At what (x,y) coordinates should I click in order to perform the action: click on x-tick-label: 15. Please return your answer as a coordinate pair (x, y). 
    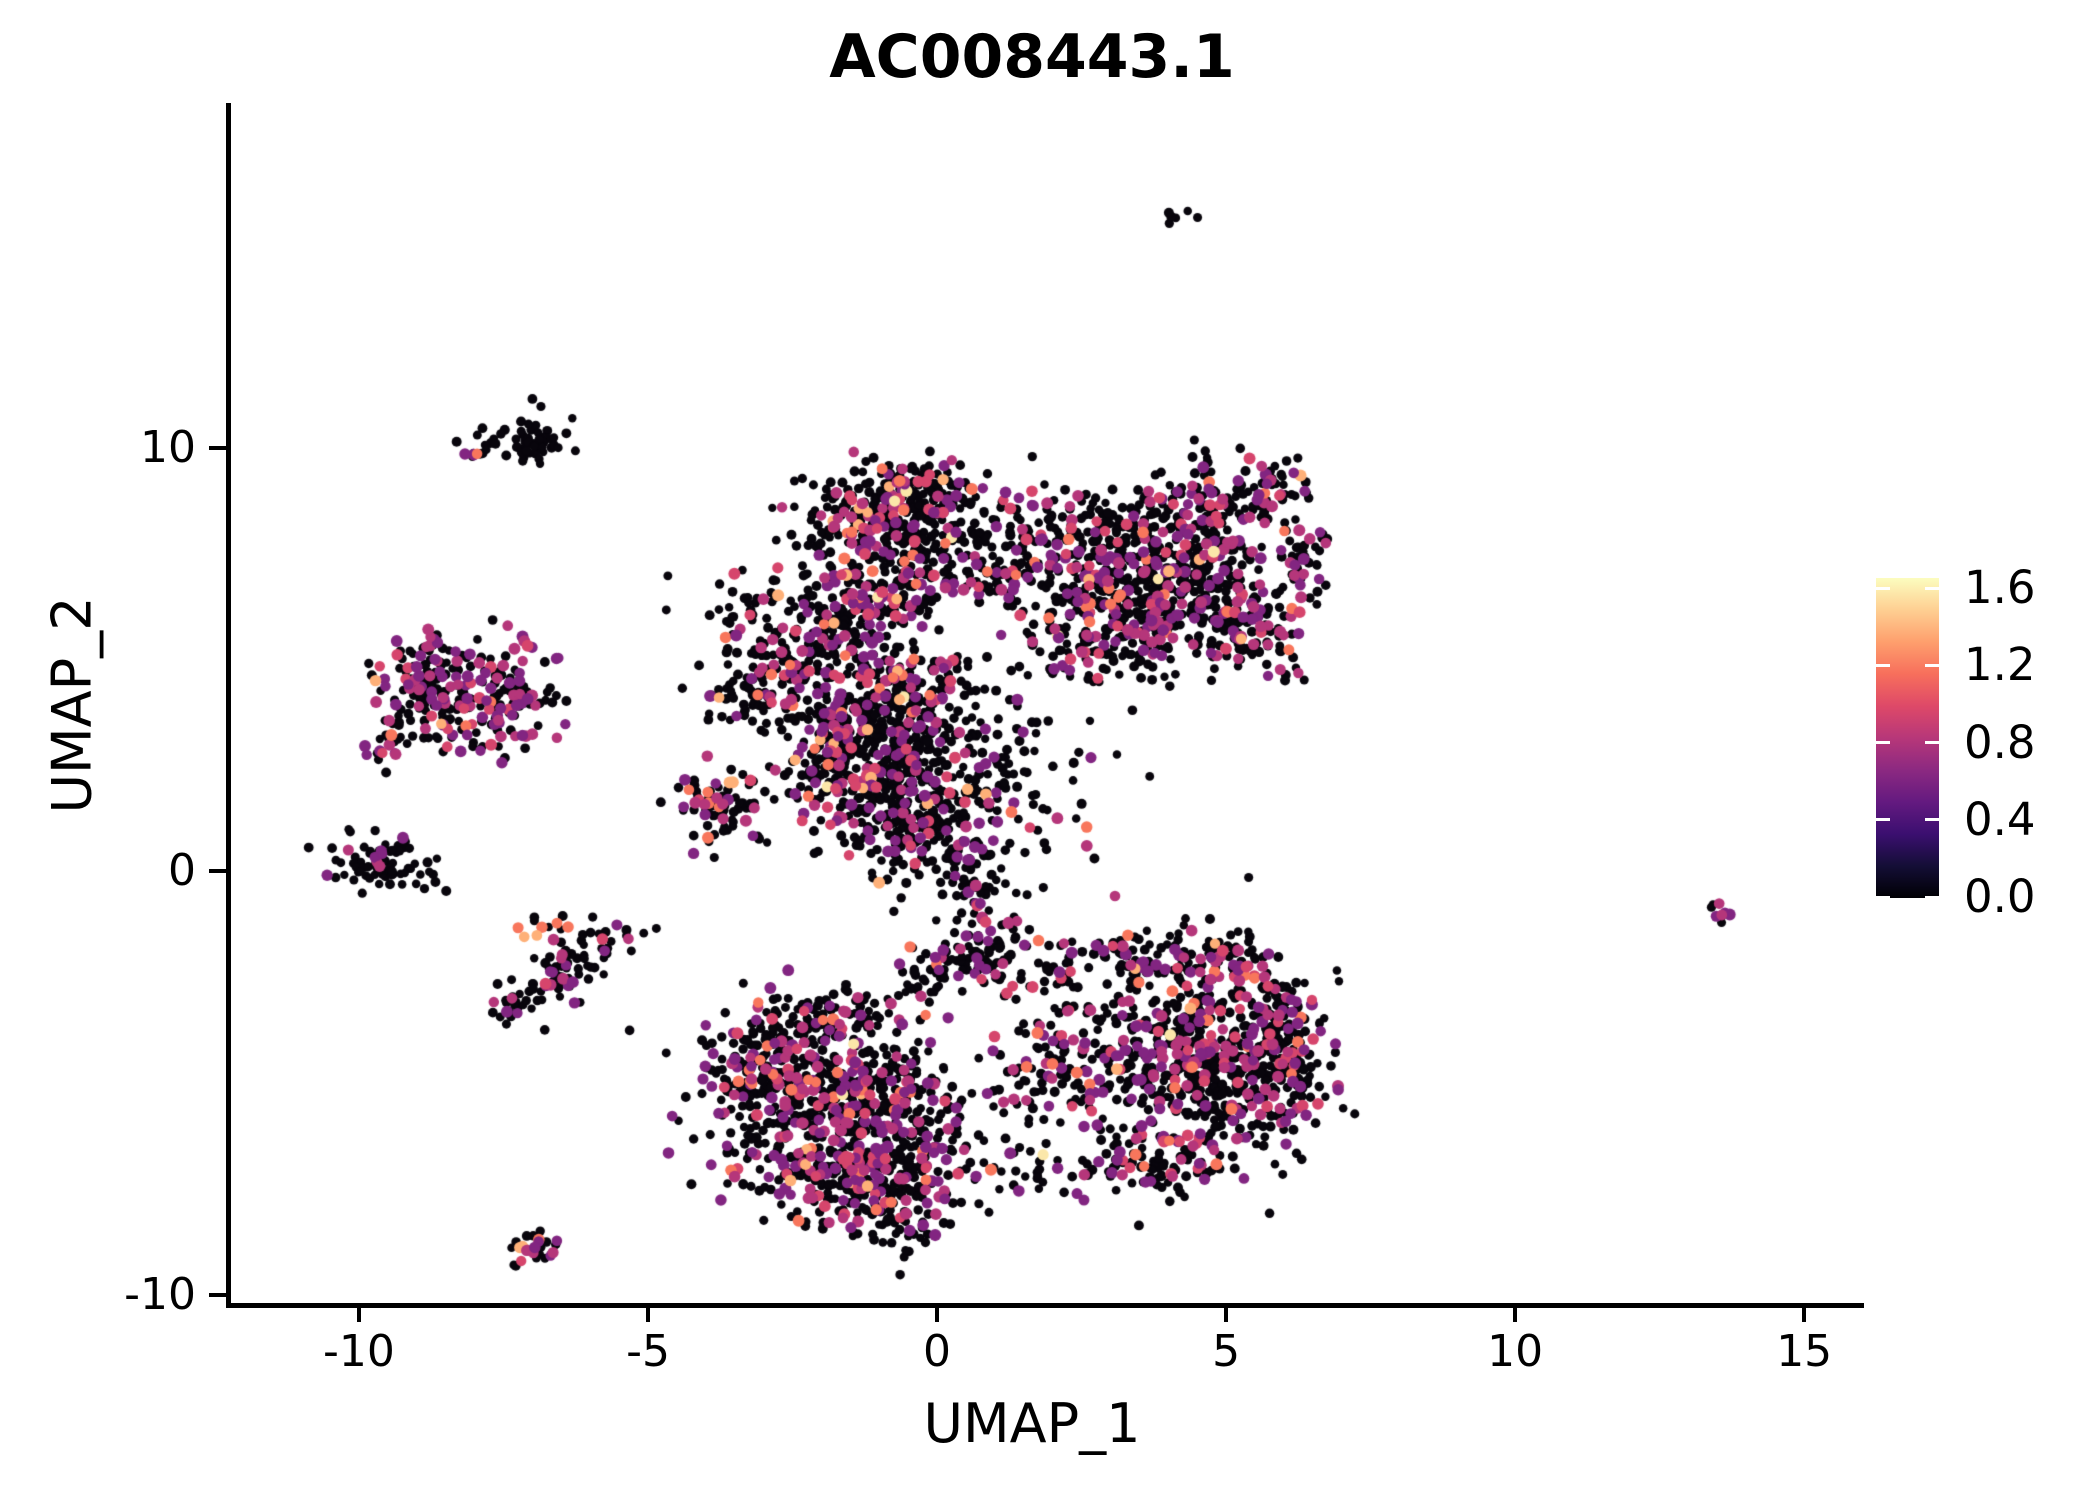
    Looking at the image, I should click on (1804, 1351).